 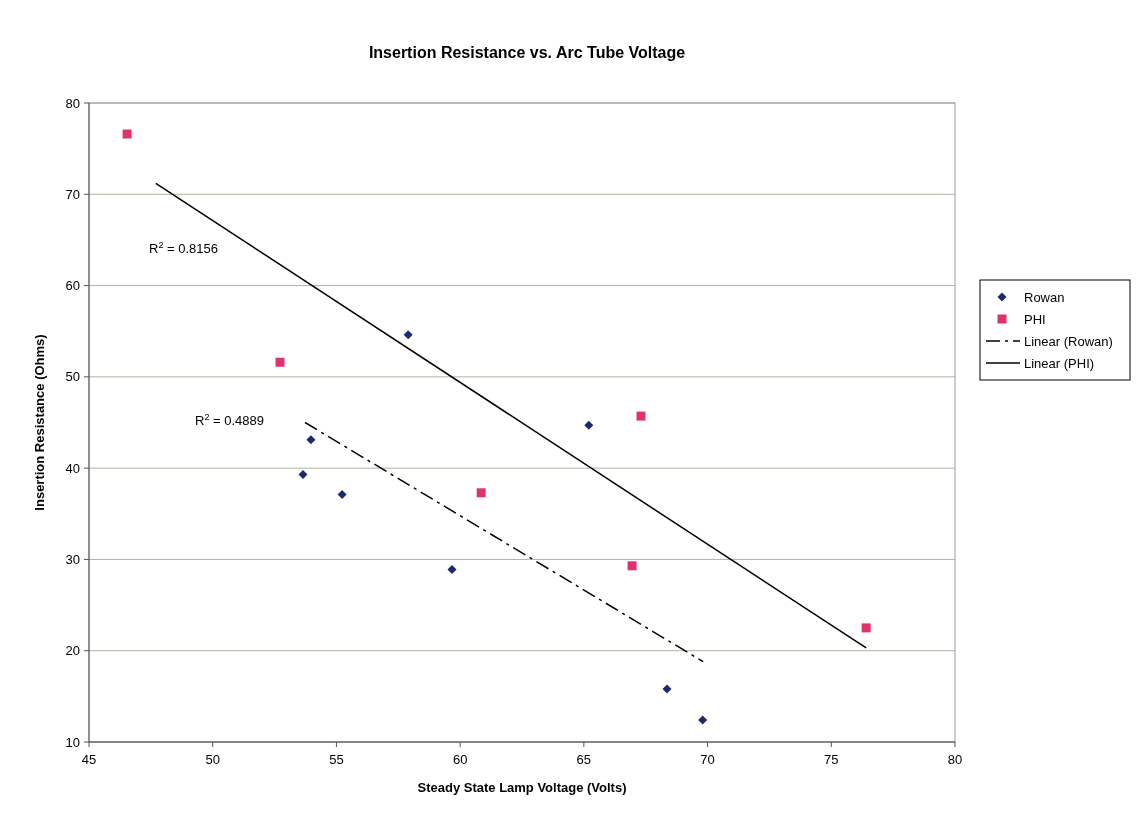 I want to click on x-tick-label: 55, so click(x=336, y=759).